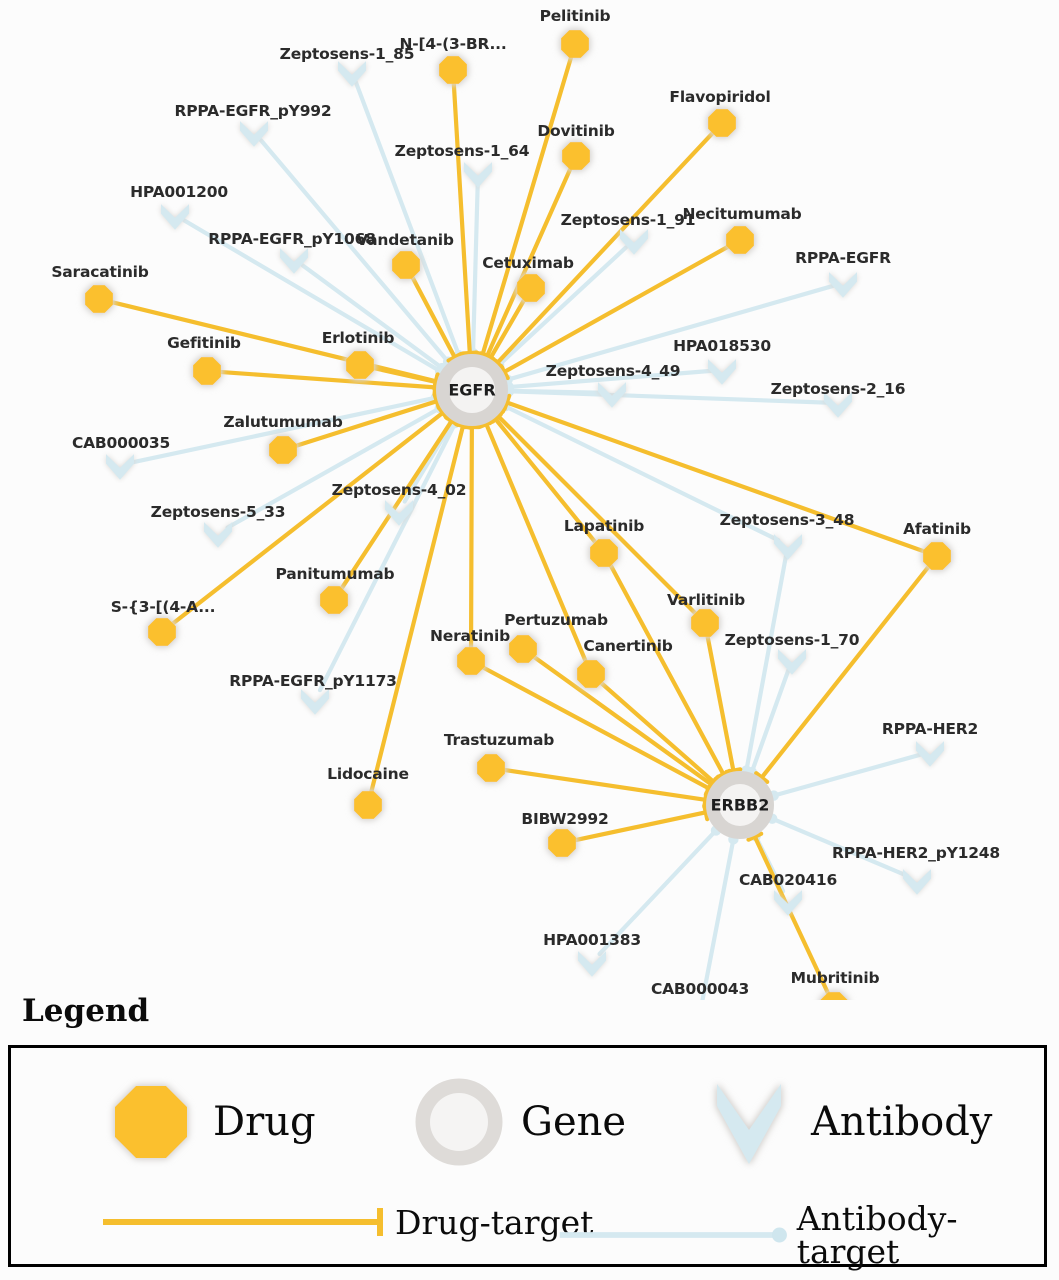 This screenshot has width=1059, height=1280. Describe the element at coordinates (574, 1122) in the screenshot. I see `legend-label-gene: Gene` at that location.